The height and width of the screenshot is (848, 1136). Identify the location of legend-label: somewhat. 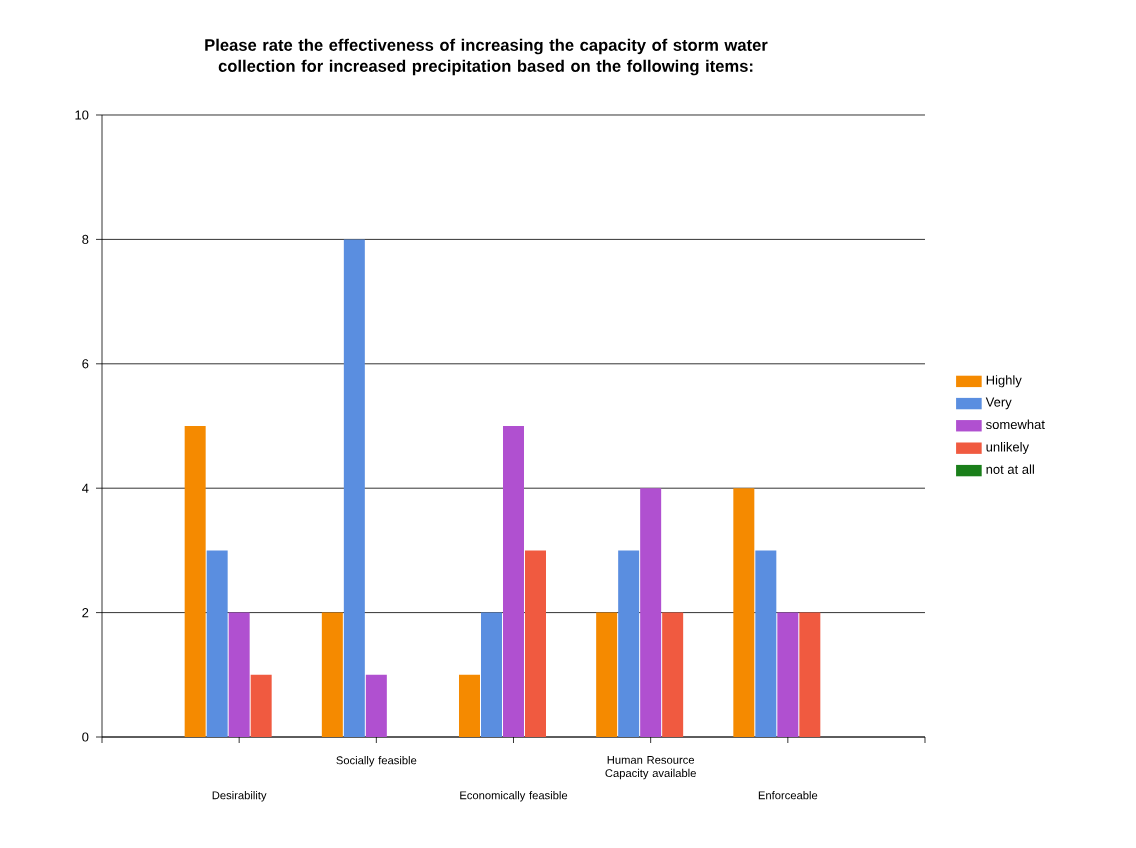
(1015, 424).